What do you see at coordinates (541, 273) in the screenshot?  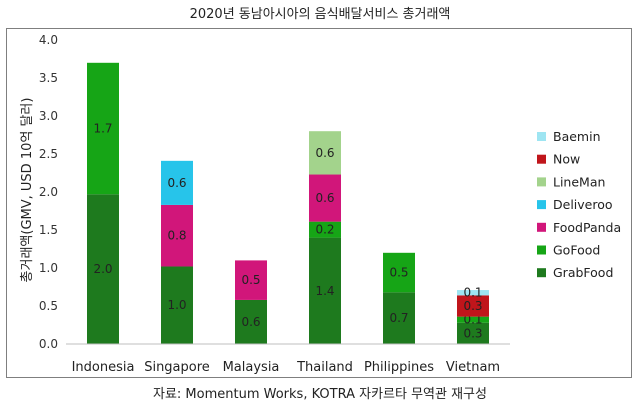 I see `legend-swatch-grabfood` at bounding box center [541, 273].